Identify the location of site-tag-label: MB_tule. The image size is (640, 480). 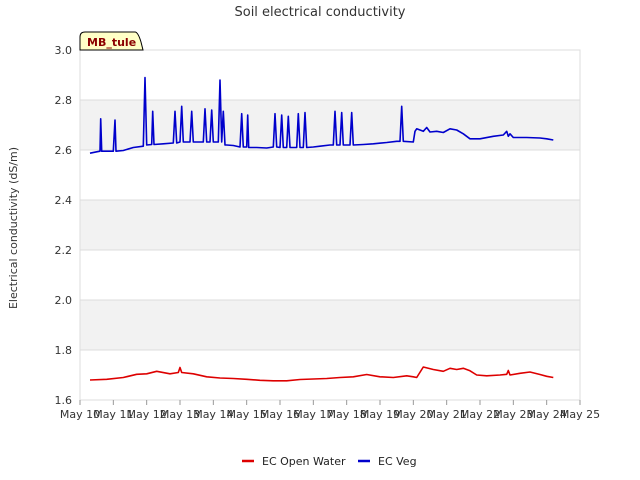
(111, 42).